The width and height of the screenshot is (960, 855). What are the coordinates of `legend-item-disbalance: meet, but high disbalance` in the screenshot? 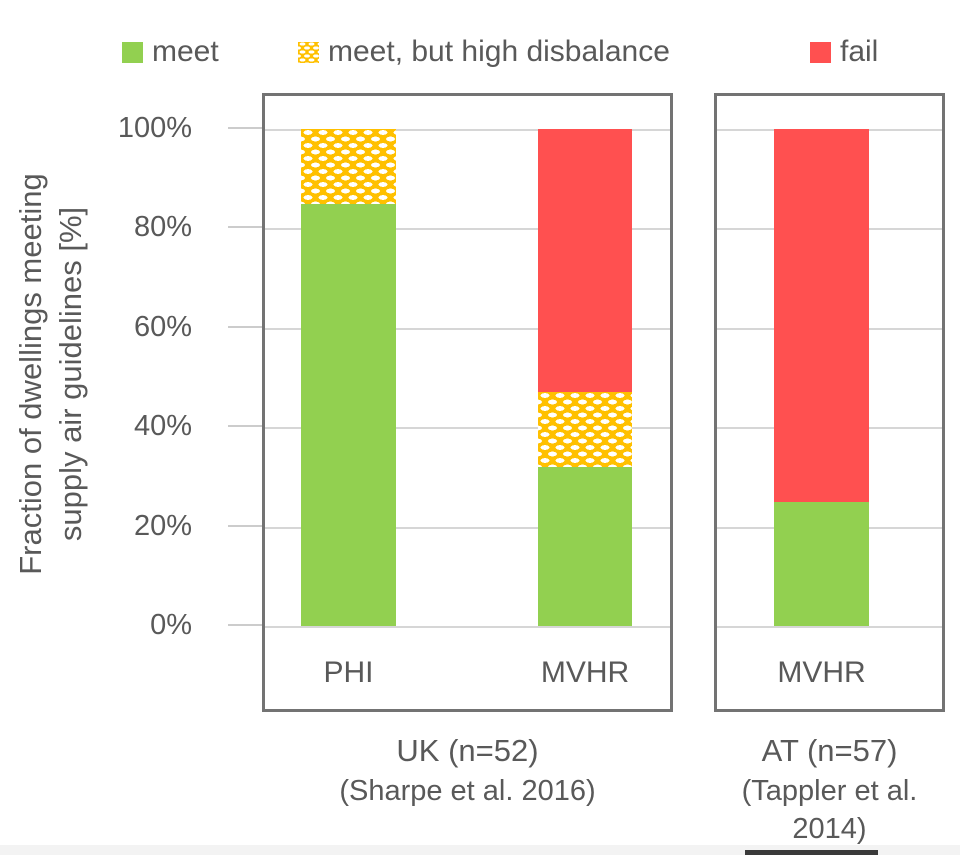 It's located at (484, 52).